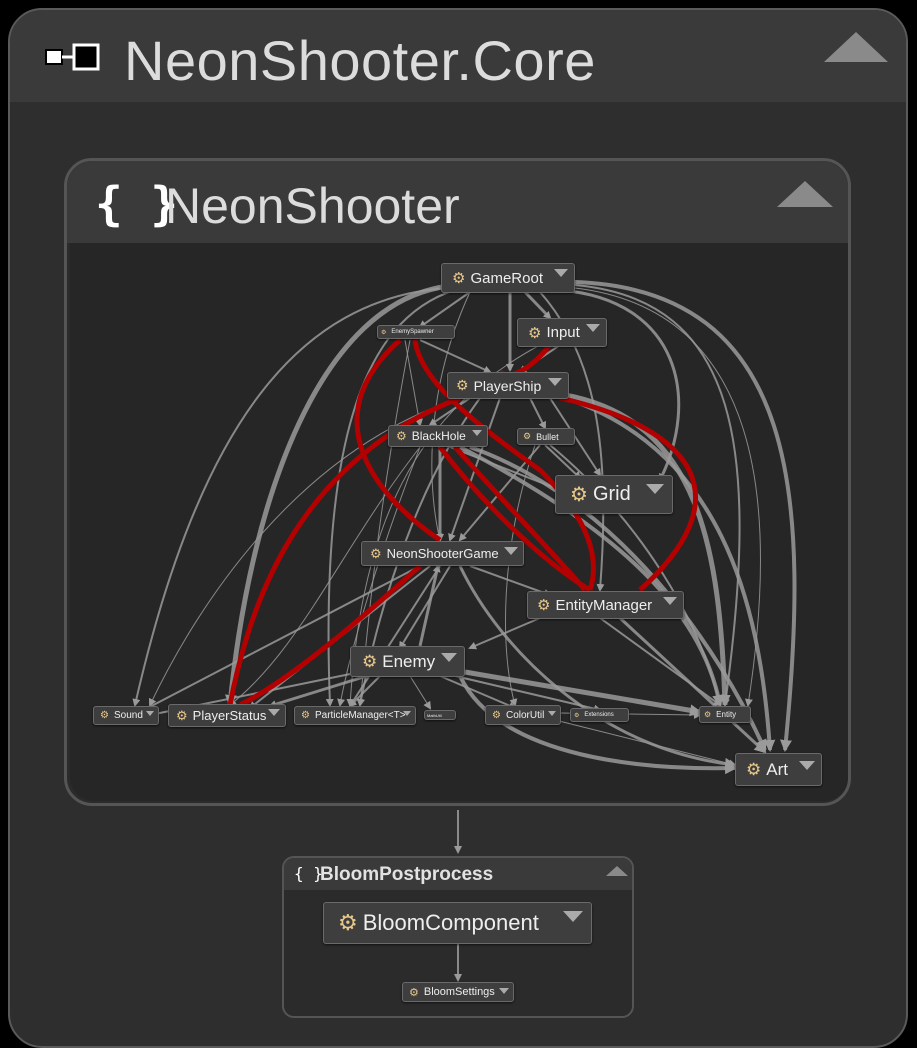  I want to click on collapse-assembly-button, so click(856, 47).